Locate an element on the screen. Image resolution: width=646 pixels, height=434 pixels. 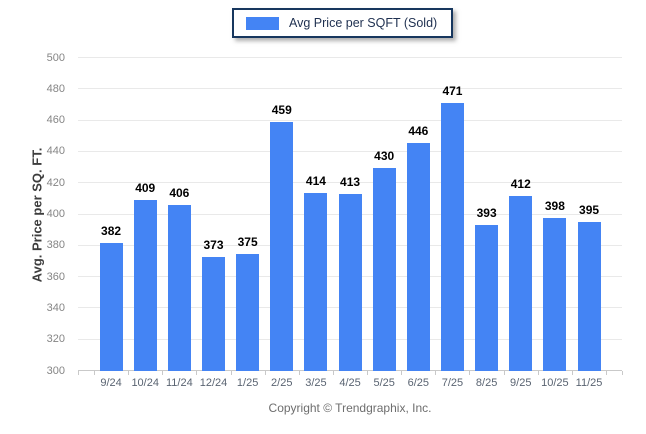
y-tick-label: 440 is located at coordinates (55, 151).